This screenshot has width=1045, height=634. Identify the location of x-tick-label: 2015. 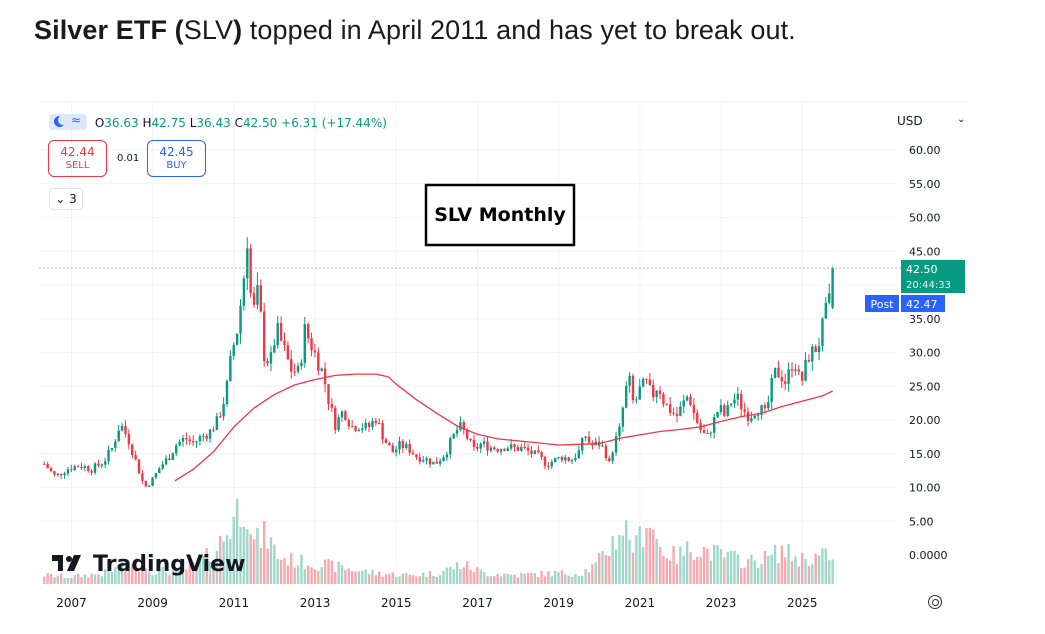
(396, 603).